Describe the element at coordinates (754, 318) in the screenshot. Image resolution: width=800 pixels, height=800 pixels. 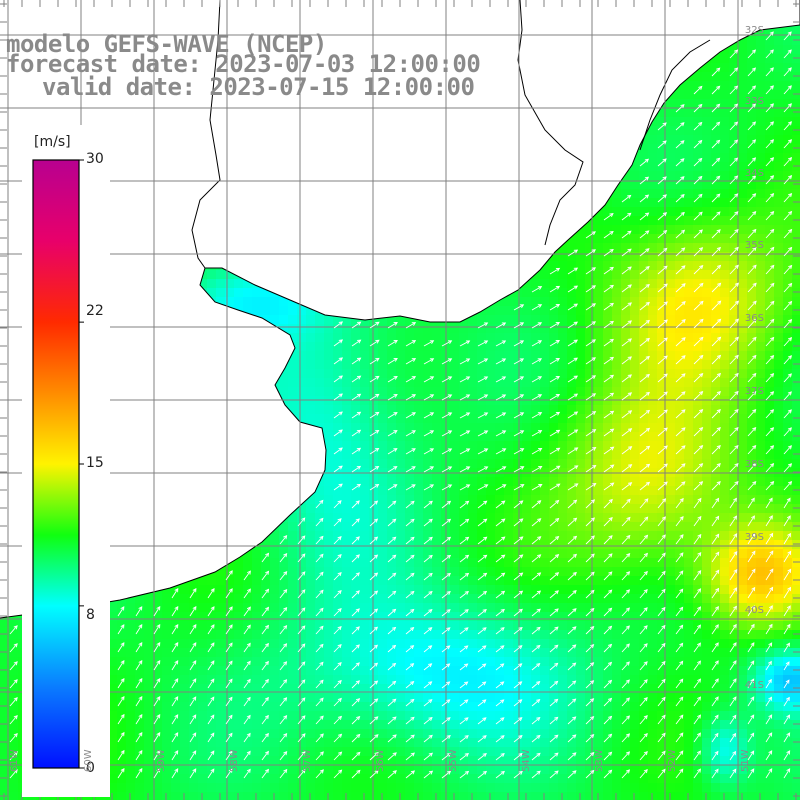
I see `lat-label: 36S` at that location.